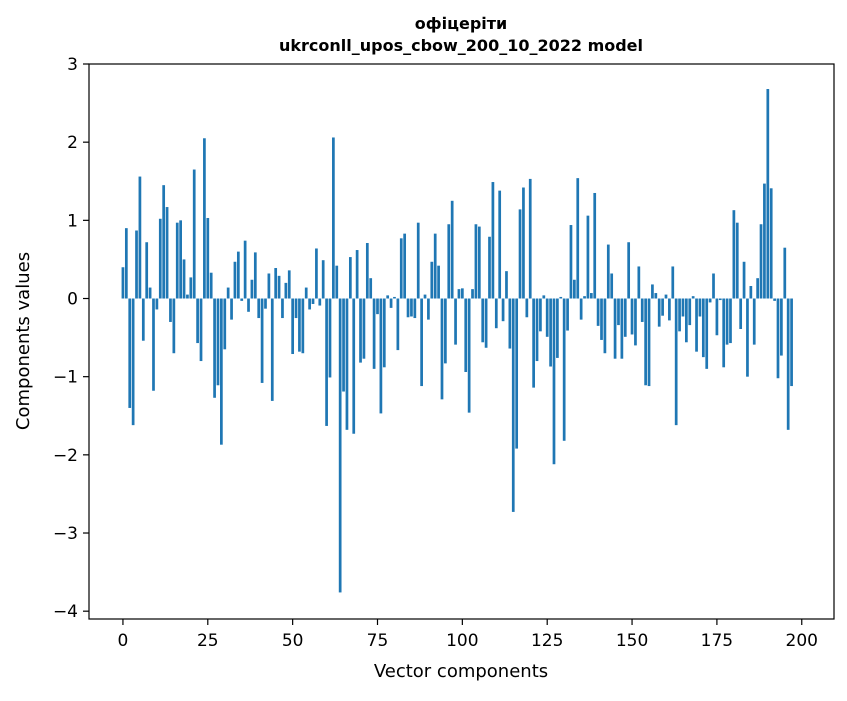  What do you see at coordinates (632, 641) in the screenshot?
I see `x-tick-label: 150` at bounding box center [632, 641].